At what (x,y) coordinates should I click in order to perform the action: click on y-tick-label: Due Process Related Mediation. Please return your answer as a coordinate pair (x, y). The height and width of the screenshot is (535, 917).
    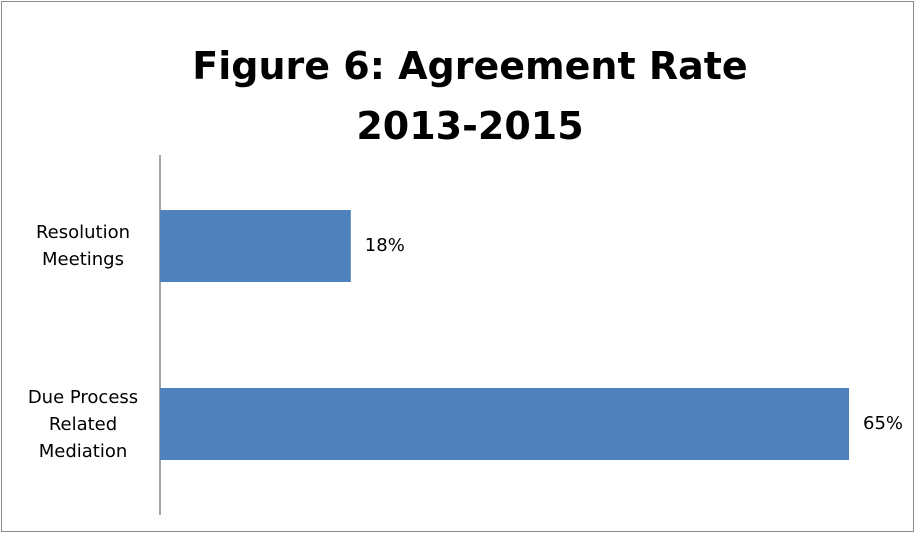
    Looking at the image, I should click on (83, 424).